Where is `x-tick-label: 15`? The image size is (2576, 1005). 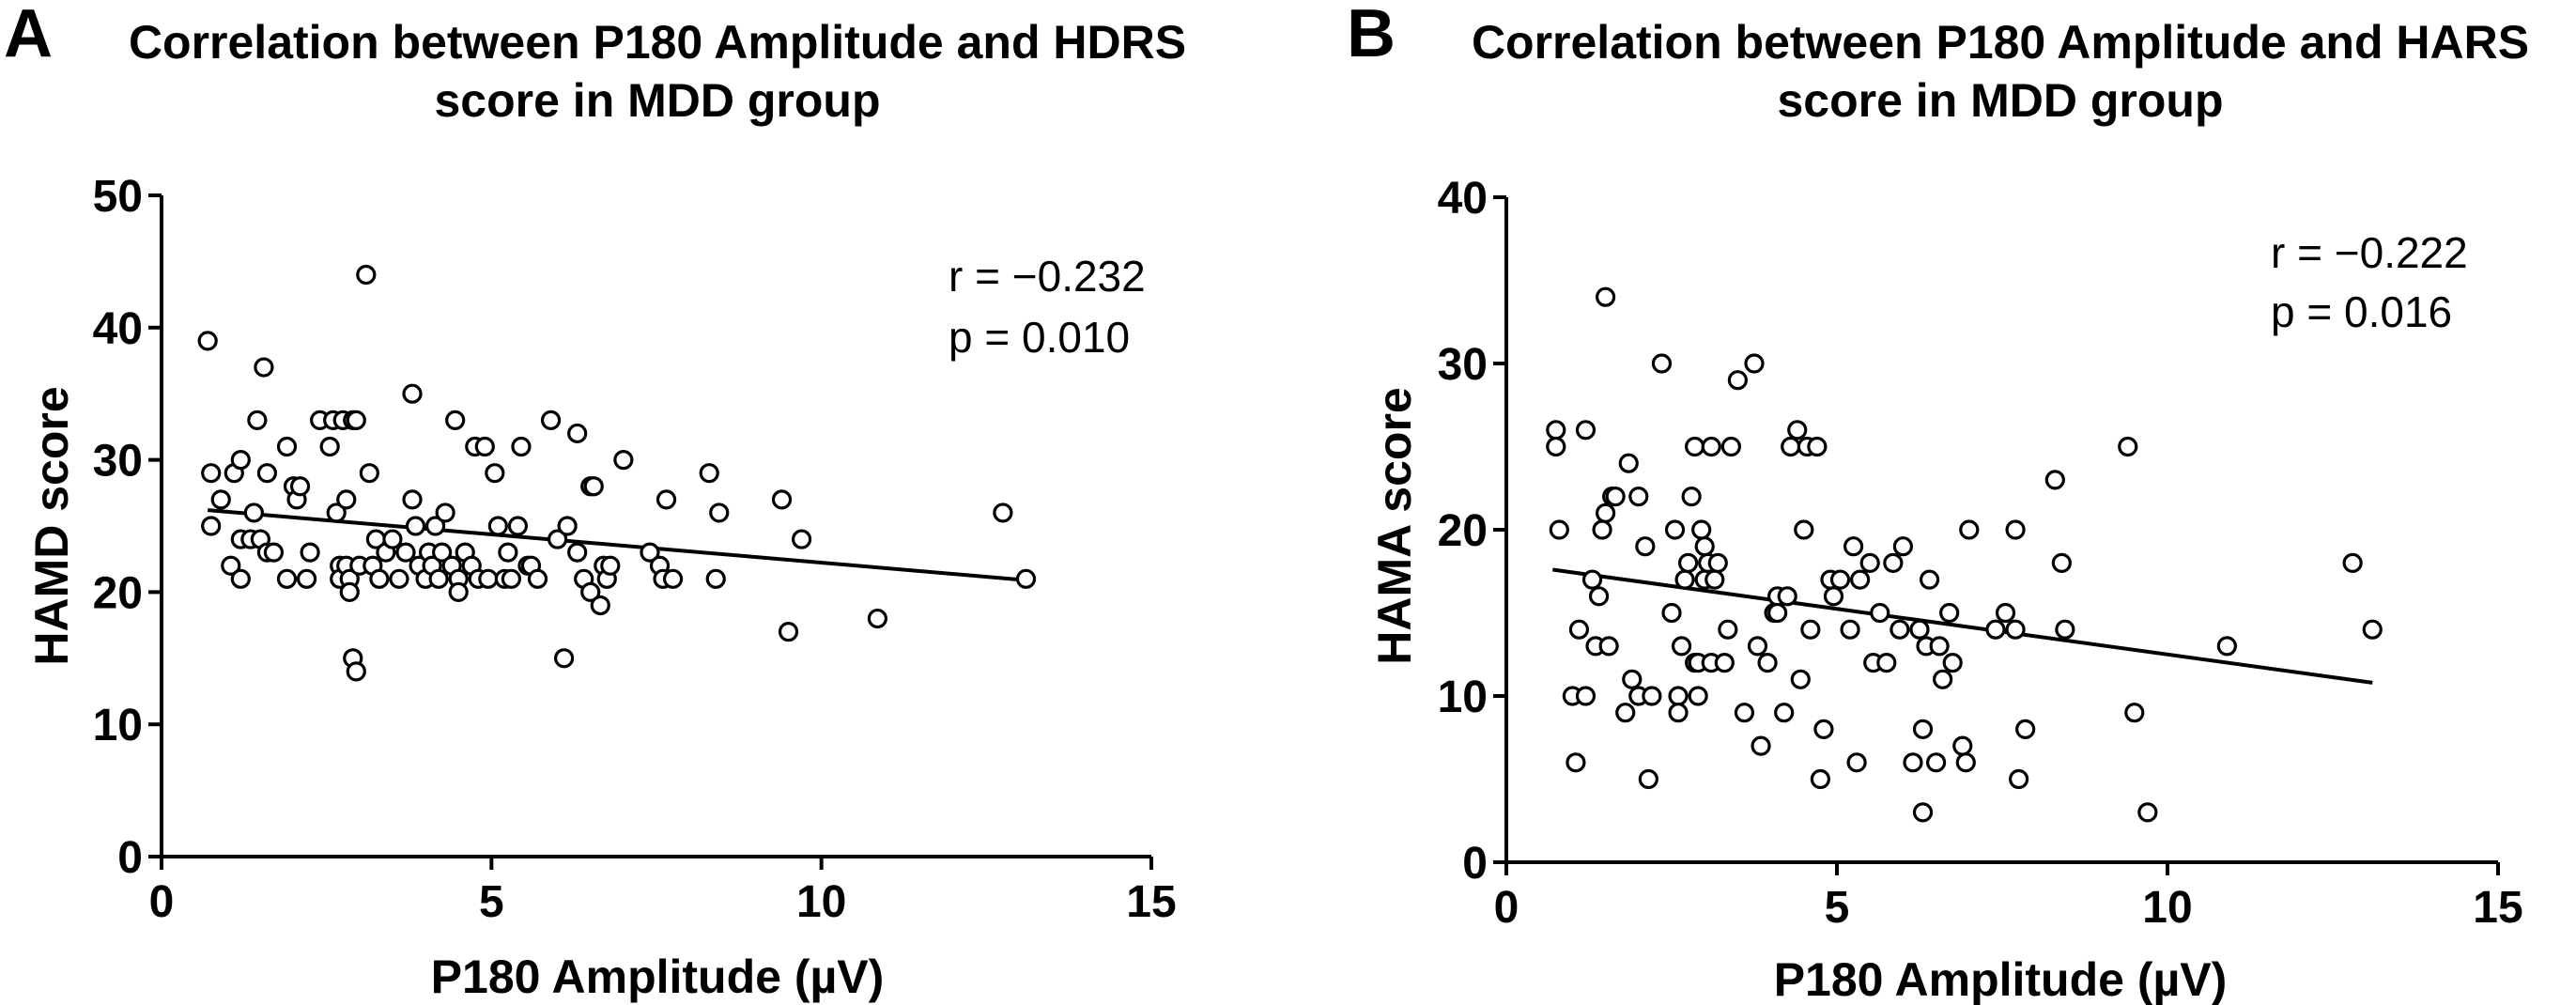
x-tick-label: 15 is located at coordinates (1151, 902).